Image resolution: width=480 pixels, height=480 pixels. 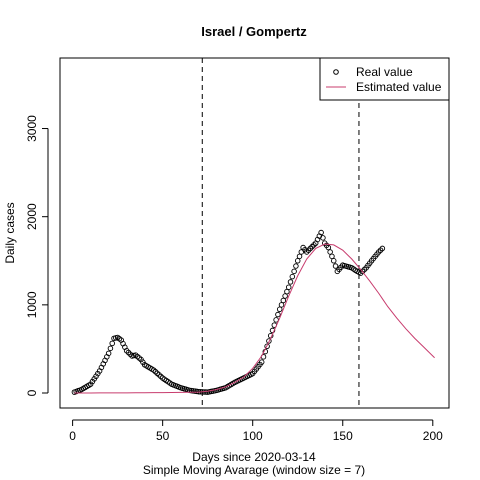 What do you see at coordinates (254, 470) in the screenshot?
I see `x-axis-label: Simple Moving Avarage (window size = 7)` at bounding box center [254, 470].